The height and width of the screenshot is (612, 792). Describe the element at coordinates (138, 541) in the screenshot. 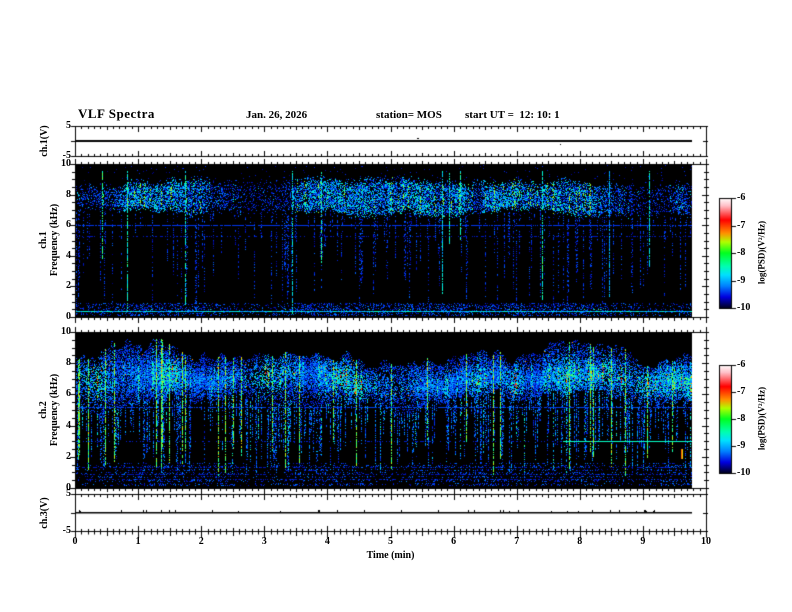

I see `x-tick-label: 1` at that location.